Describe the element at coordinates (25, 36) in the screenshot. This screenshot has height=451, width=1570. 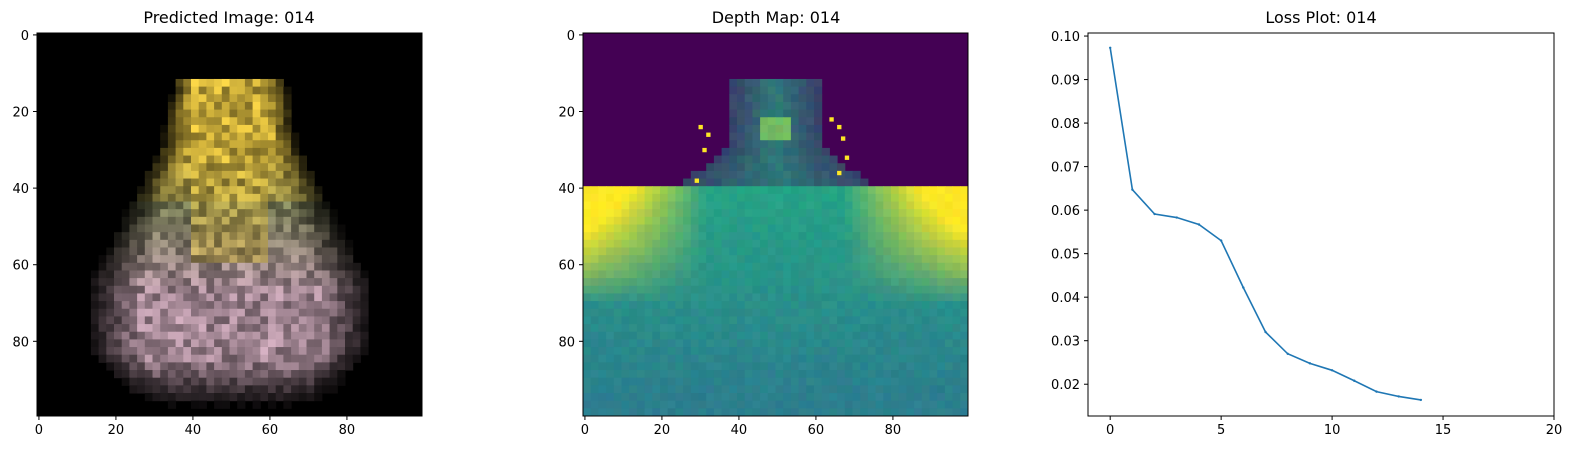
I see `y-tick-label: 0` at that location.